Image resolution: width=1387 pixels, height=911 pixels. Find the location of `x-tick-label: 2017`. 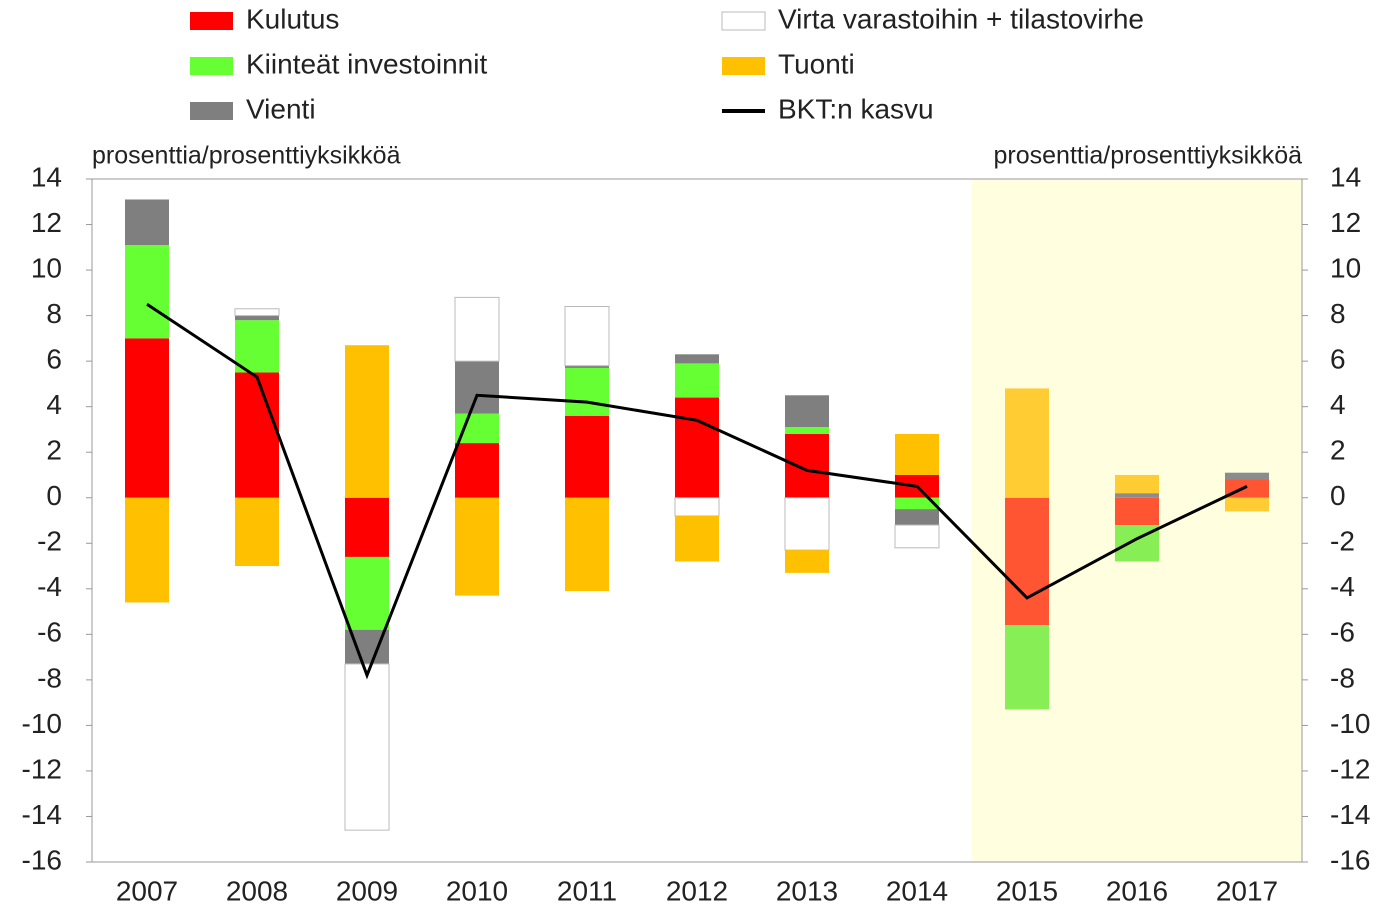

x-tick-label: 2017 is located at coordinates (1247, 890).